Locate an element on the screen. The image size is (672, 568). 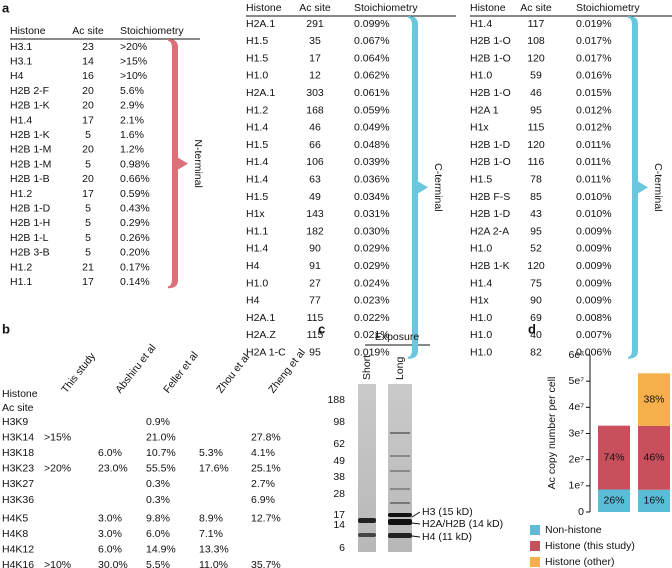
table-cell: 2.1% is located at coordinates (132, 120).